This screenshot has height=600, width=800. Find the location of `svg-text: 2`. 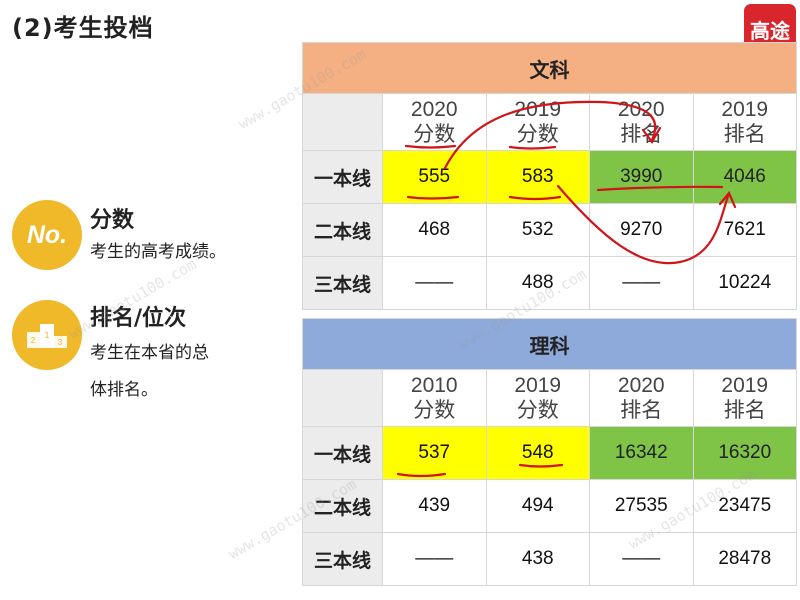

svg-text: 2 is located at coordinates (33, 340).